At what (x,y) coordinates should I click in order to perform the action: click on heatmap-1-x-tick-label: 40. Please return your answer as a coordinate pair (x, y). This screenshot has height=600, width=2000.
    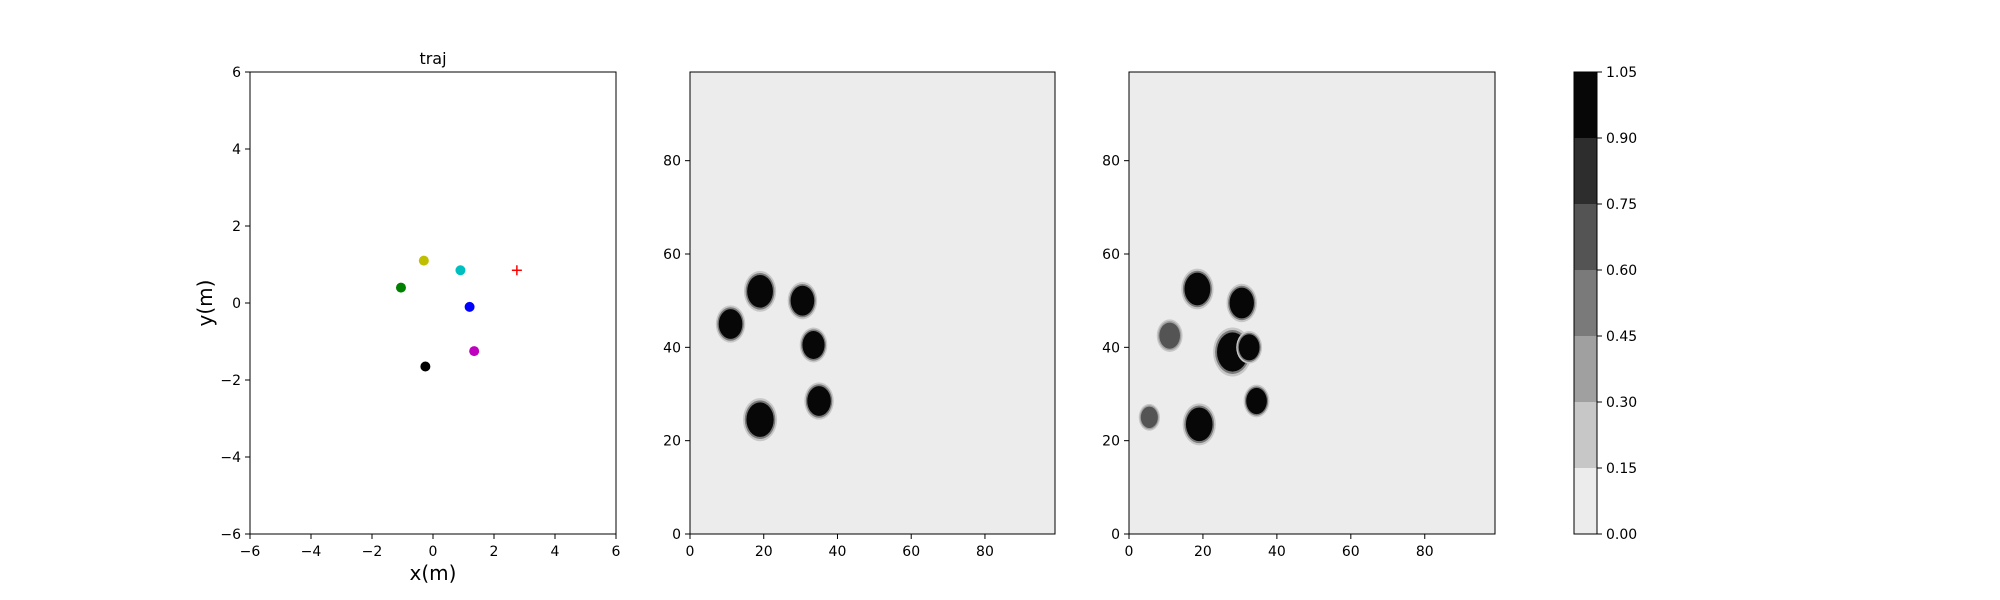
    Looking at the image, I should click on (838, 552).